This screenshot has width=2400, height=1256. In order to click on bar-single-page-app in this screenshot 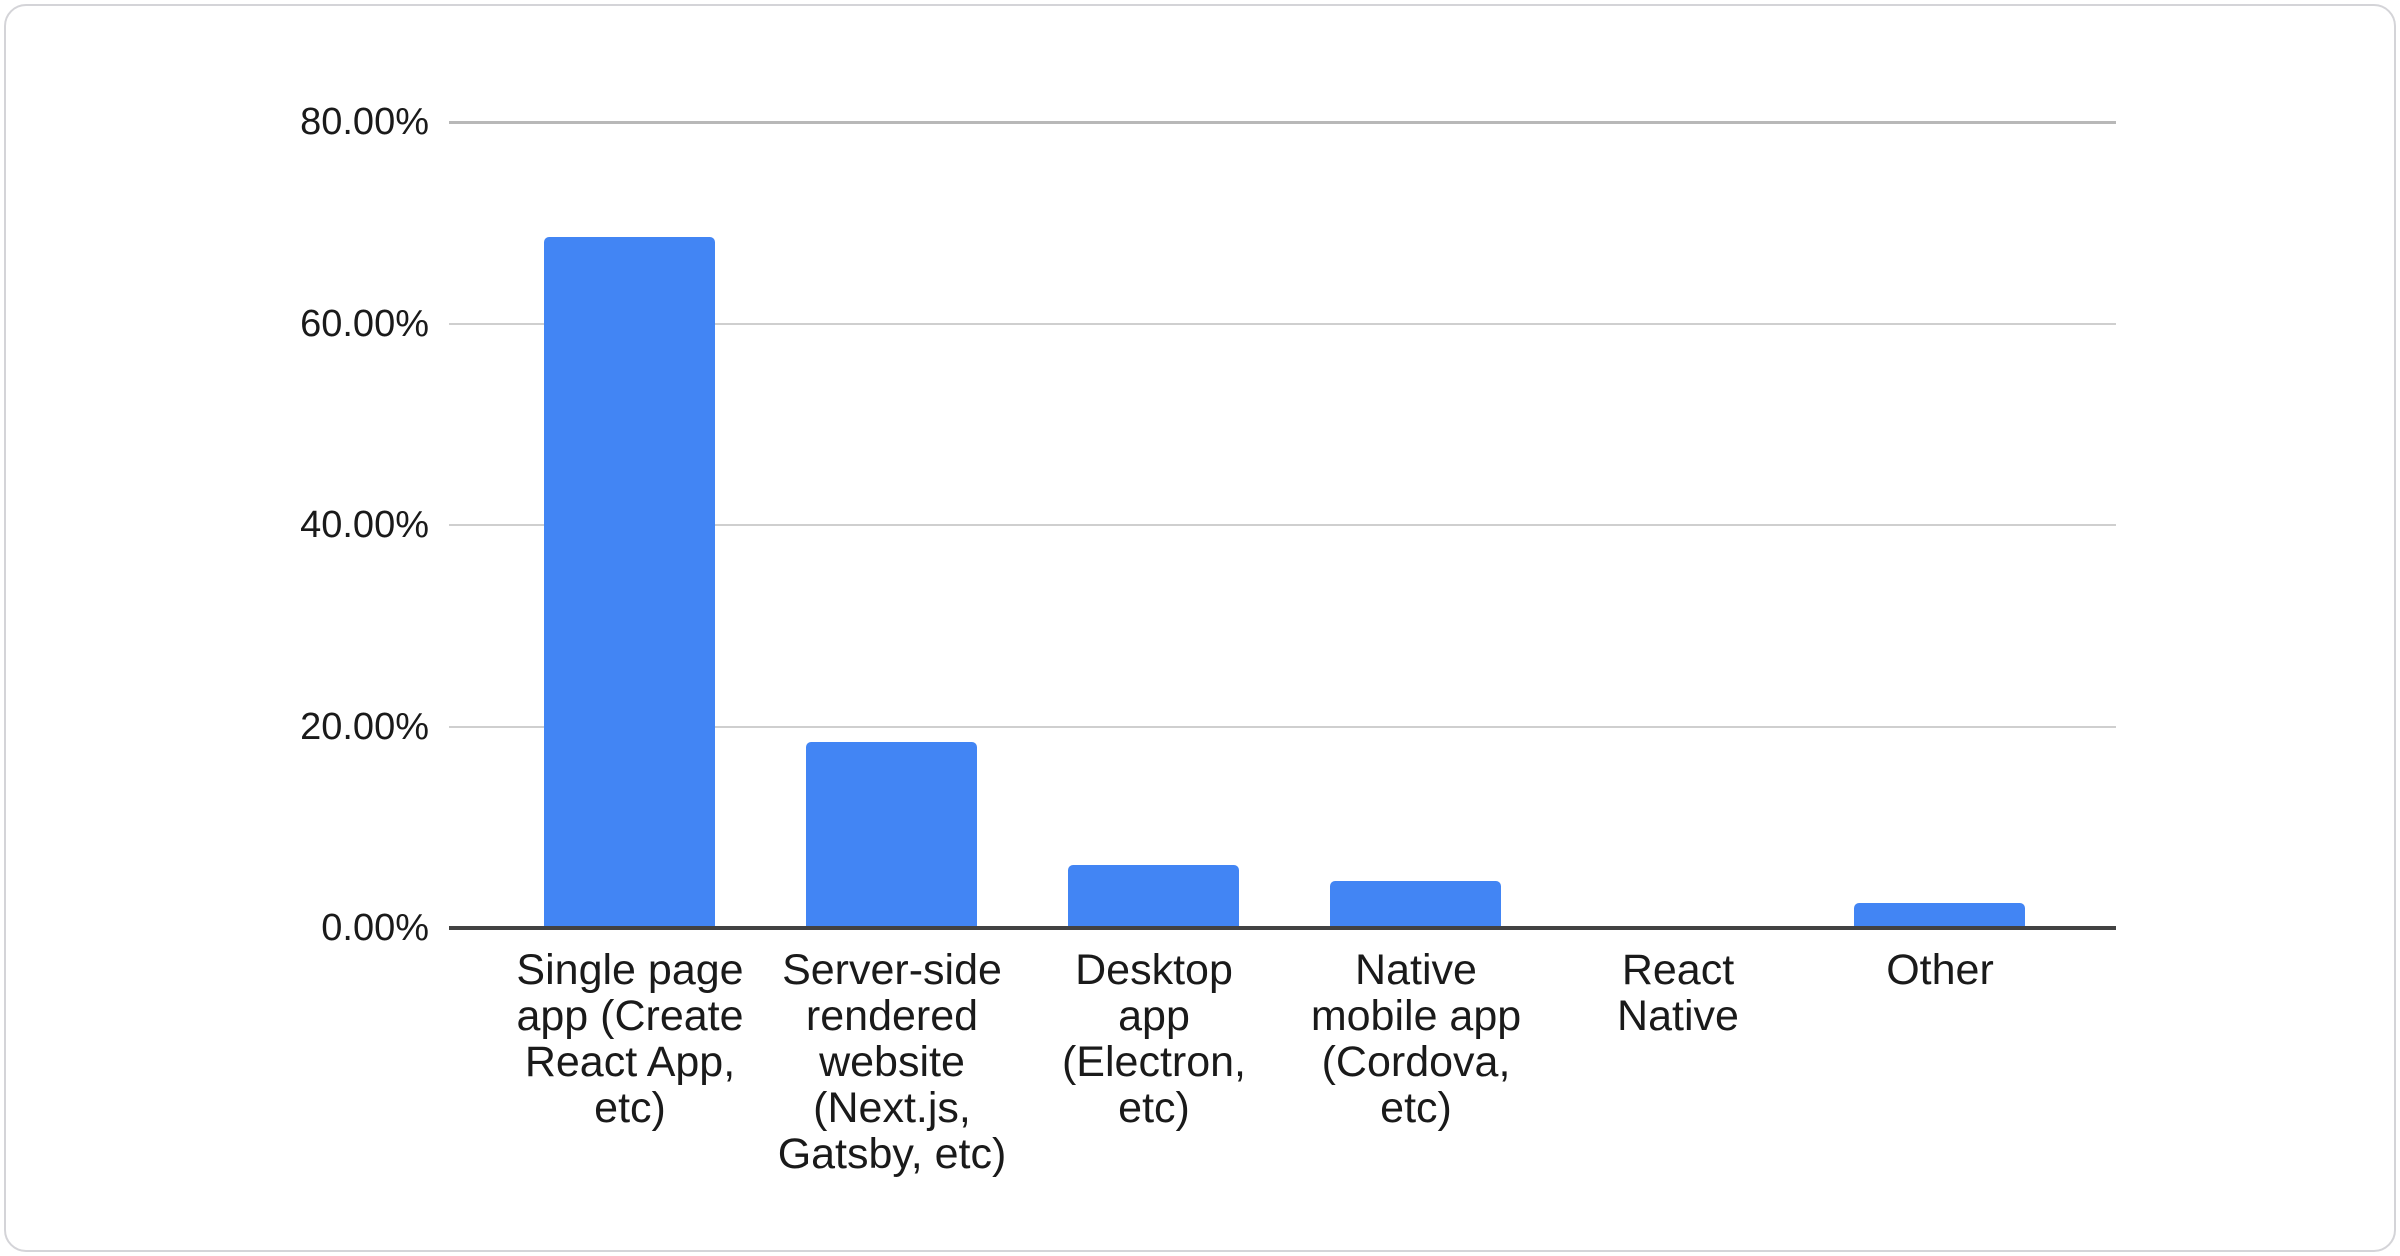, I will do `click(629, 581)`.